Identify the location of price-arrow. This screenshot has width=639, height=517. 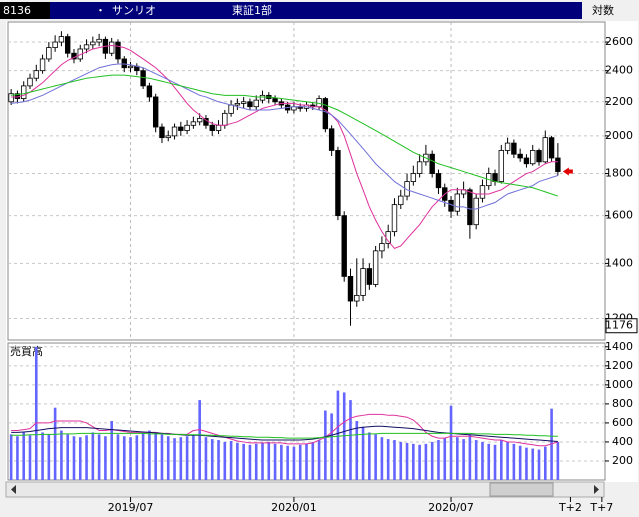
(567, 171).